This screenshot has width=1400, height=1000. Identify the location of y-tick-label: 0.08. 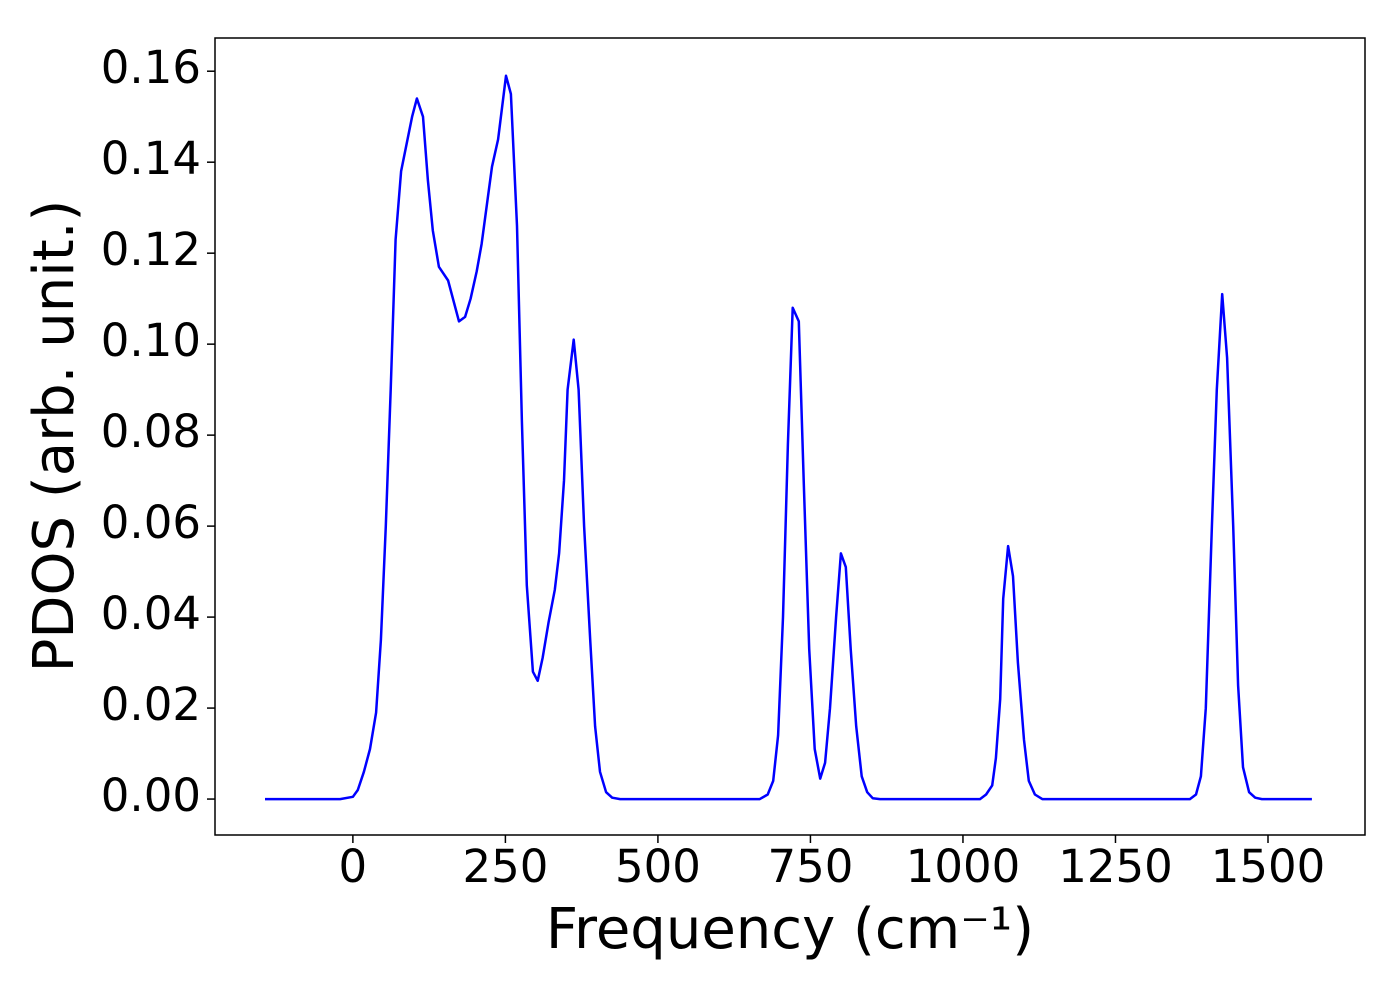
(151, 431).